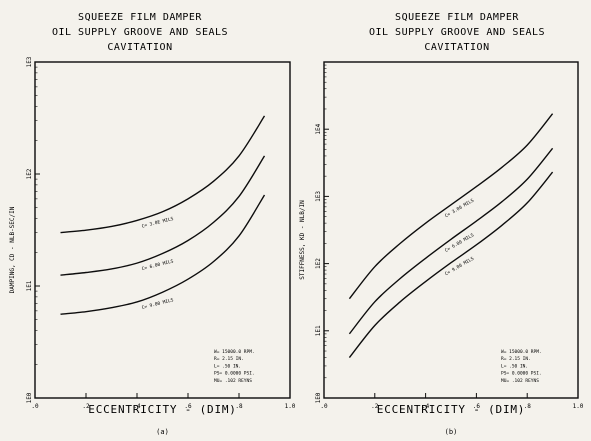  Describe the element at coordinates (451, 432) in the screenshot. I see `panel-label: (b)` at that location.